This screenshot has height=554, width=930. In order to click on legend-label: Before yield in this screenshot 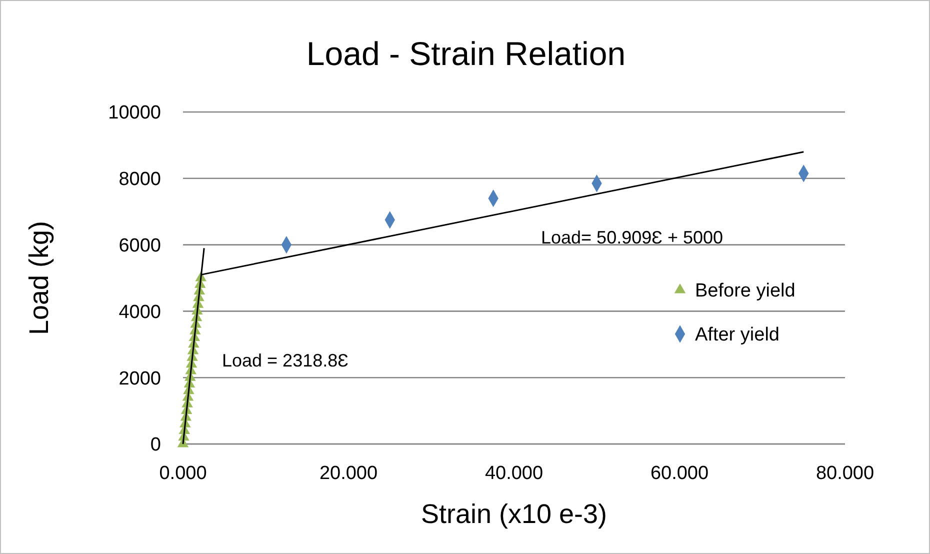, I will do `click(745, 291)`.